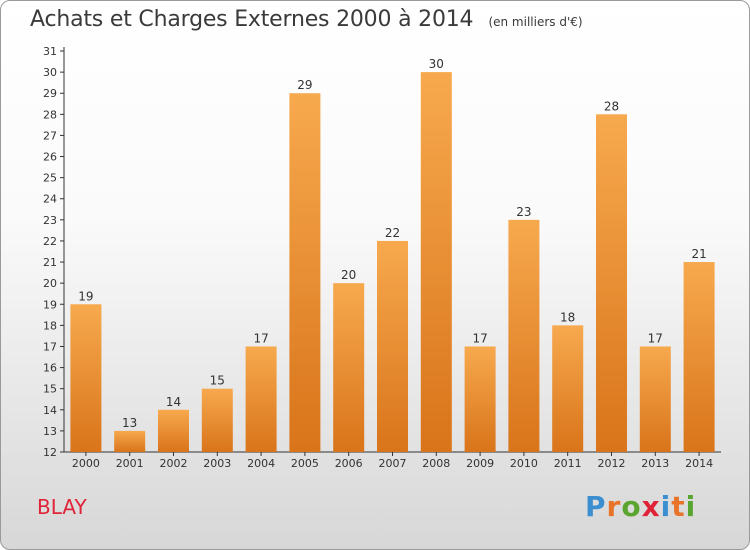 The width and height of the screenshot is (750, 550). Describe the element at coordinates (698, 254) in the screenshot. I see `bar-value-label: 21` at that location.